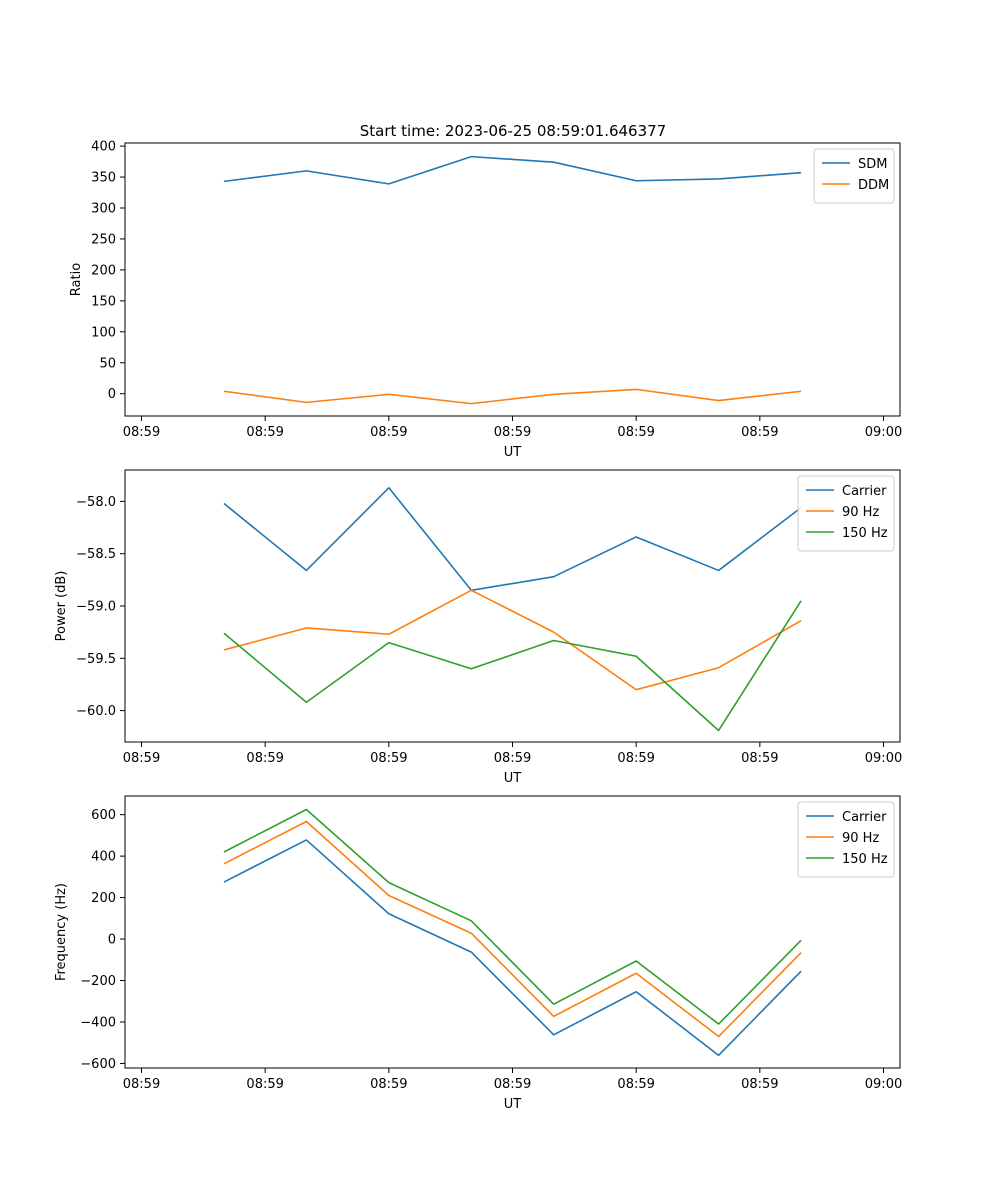 The height and width of the screenshot is (1200, 1000). Describe the element at coordinates (103, 332) in the screenshot. I see `ratio-y-tick-label-2: 100` at that location.